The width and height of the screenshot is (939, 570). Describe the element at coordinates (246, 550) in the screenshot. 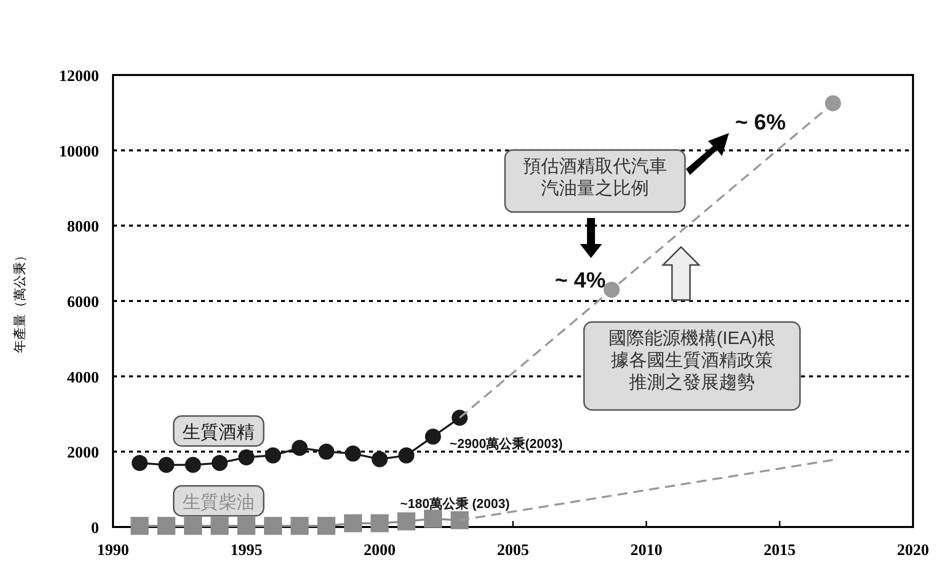

I see `x-tick-label: 1995` at that location.